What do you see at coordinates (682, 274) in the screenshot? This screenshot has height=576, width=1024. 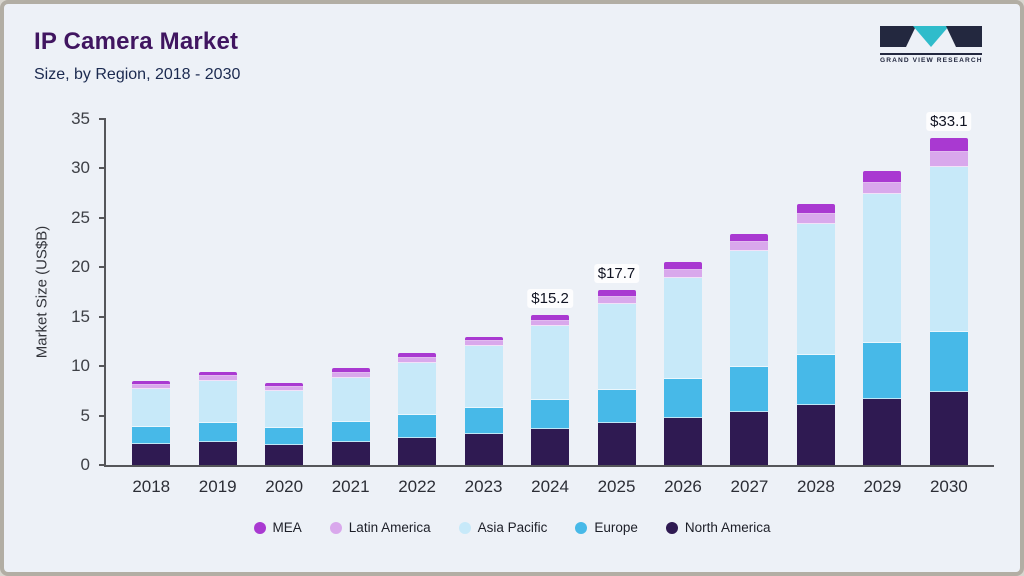 I see `segment-latin-america-2026` at bounding box center [682, 274].